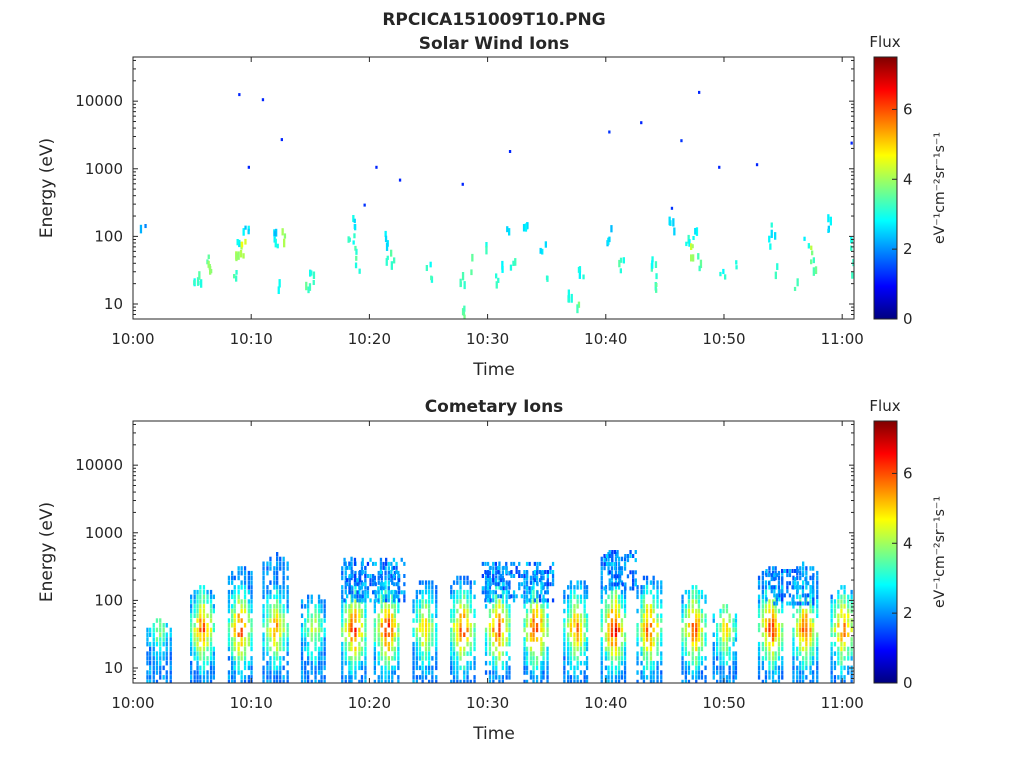 The height and width of the screenshot is (772, 1024). Describe the element at coordinates (369, 339) in the screenshot. I see `x-tick-label: 10:20` at that location.